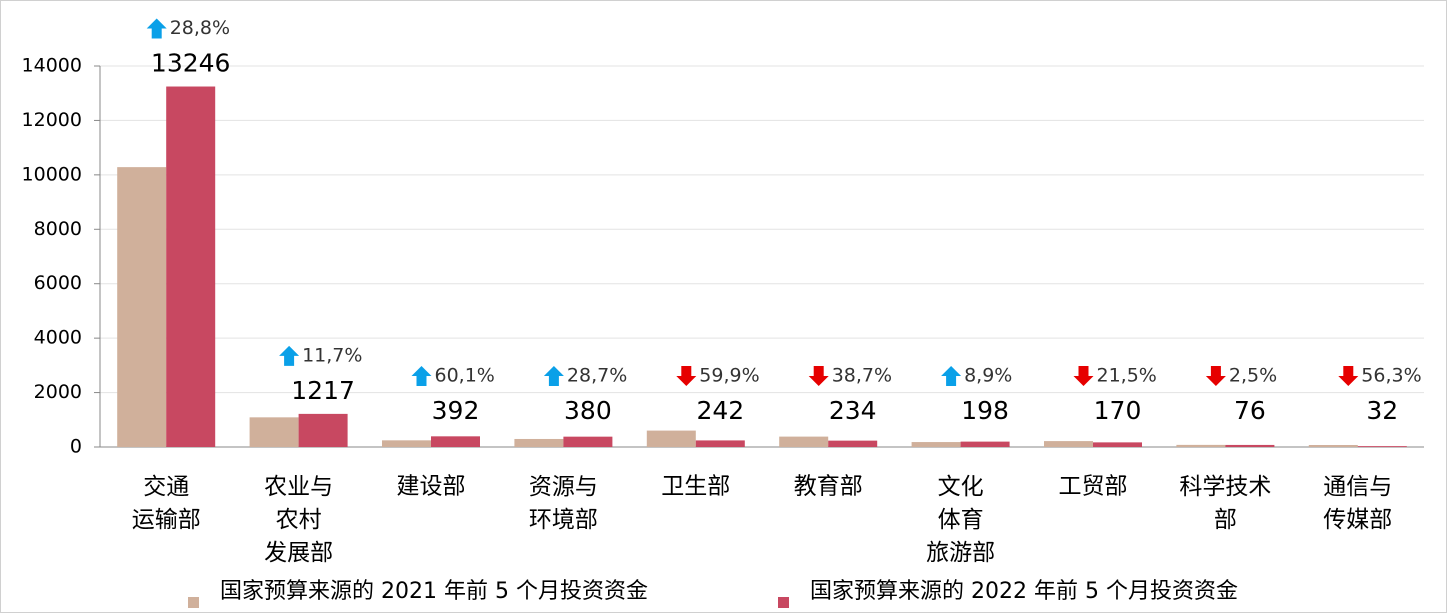 This screenshot has width=1447, height=613. Describe the element at coordinates (323, 390) in the screenshot. I see `data-label: 1217` at that location.